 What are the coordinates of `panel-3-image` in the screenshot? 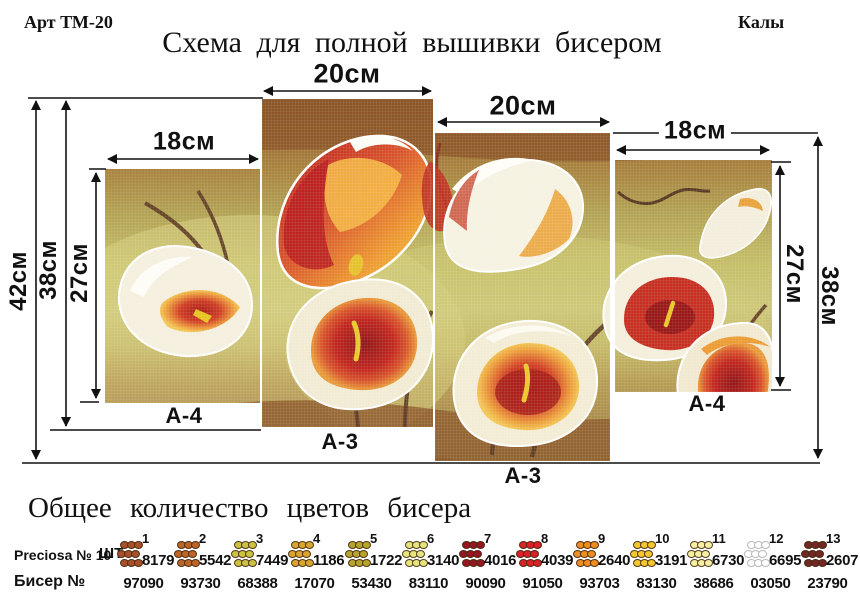 It's located at (522, 297).